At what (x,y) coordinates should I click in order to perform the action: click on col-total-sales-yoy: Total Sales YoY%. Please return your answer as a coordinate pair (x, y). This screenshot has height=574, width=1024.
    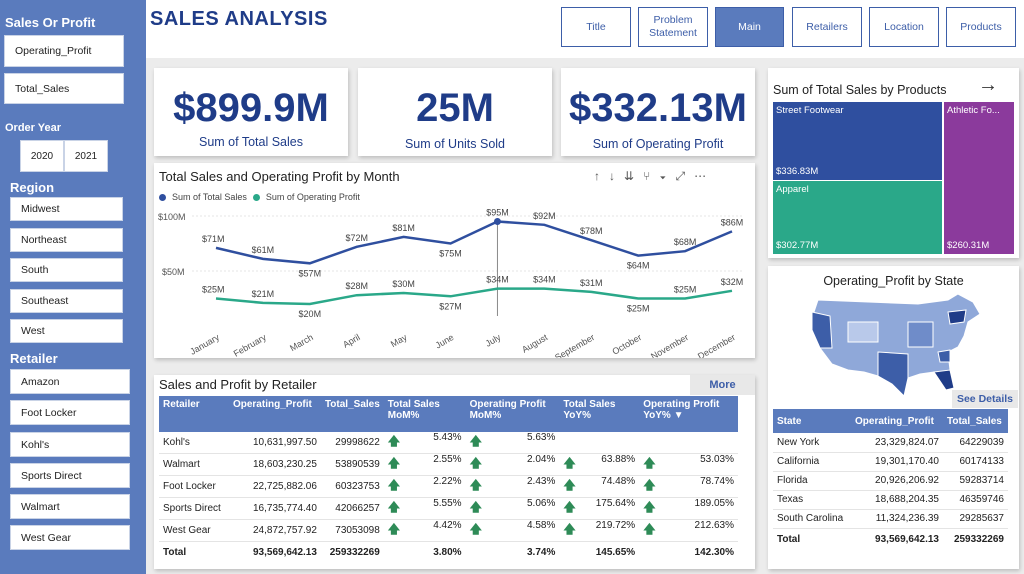
    Looking at the image, I should click on (599, 414).